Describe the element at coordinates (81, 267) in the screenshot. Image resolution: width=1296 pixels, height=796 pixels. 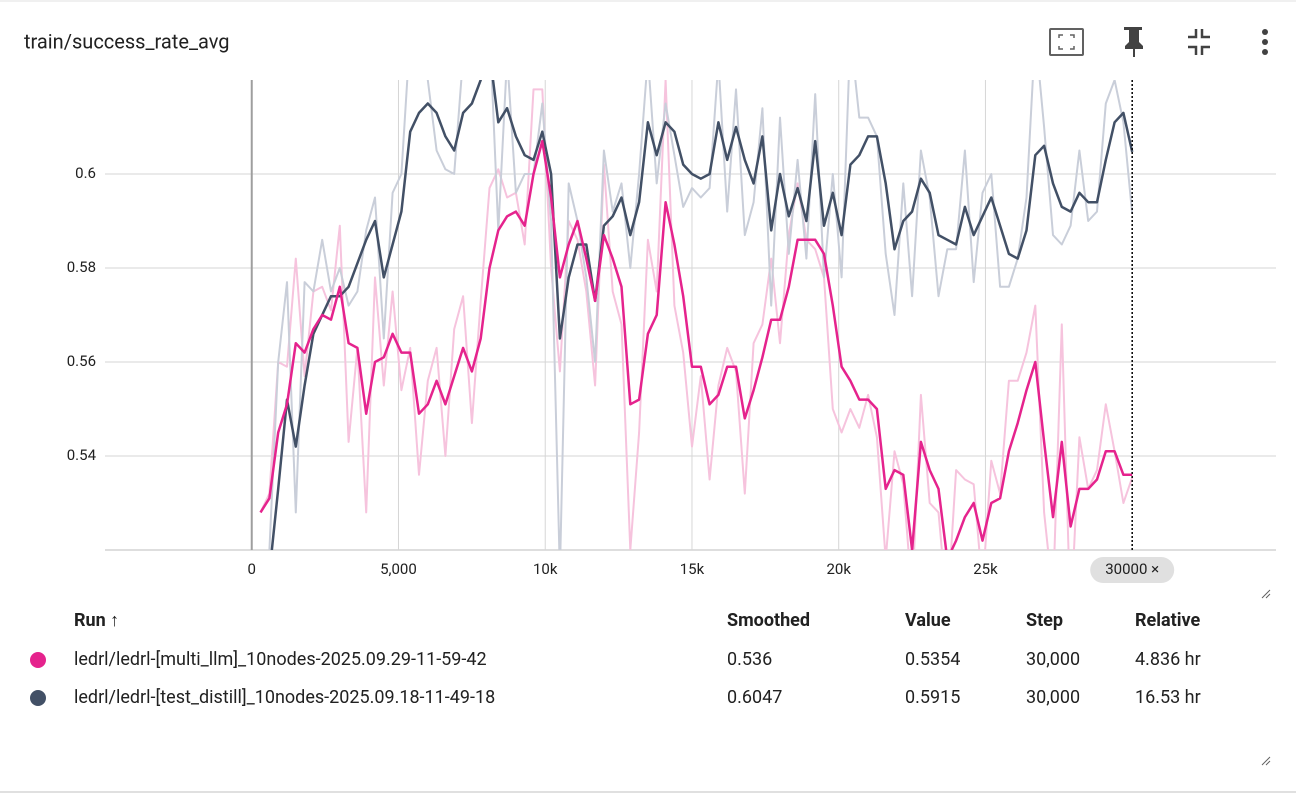
I see `y-tick-label: 0.58` at that location.